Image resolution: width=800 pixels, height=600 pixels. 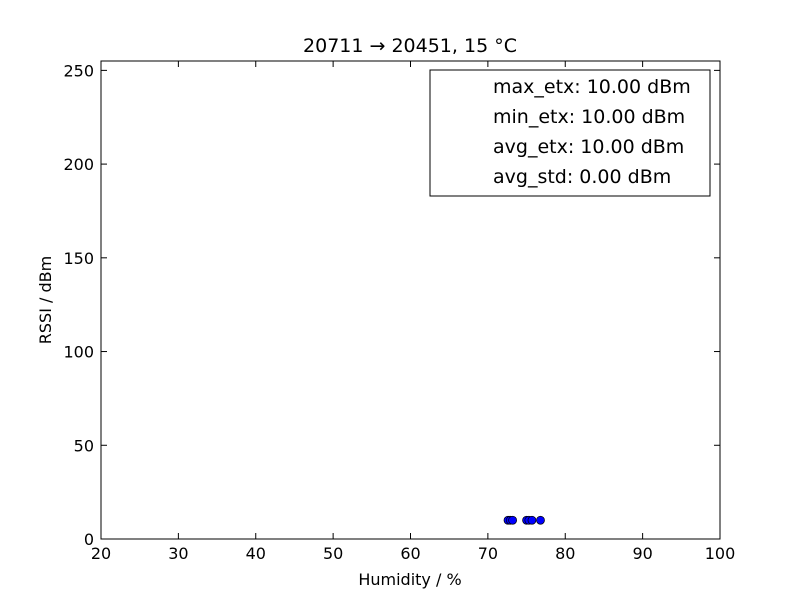 I want to click on x-tick-label: 40, so click(x=256, y=553).